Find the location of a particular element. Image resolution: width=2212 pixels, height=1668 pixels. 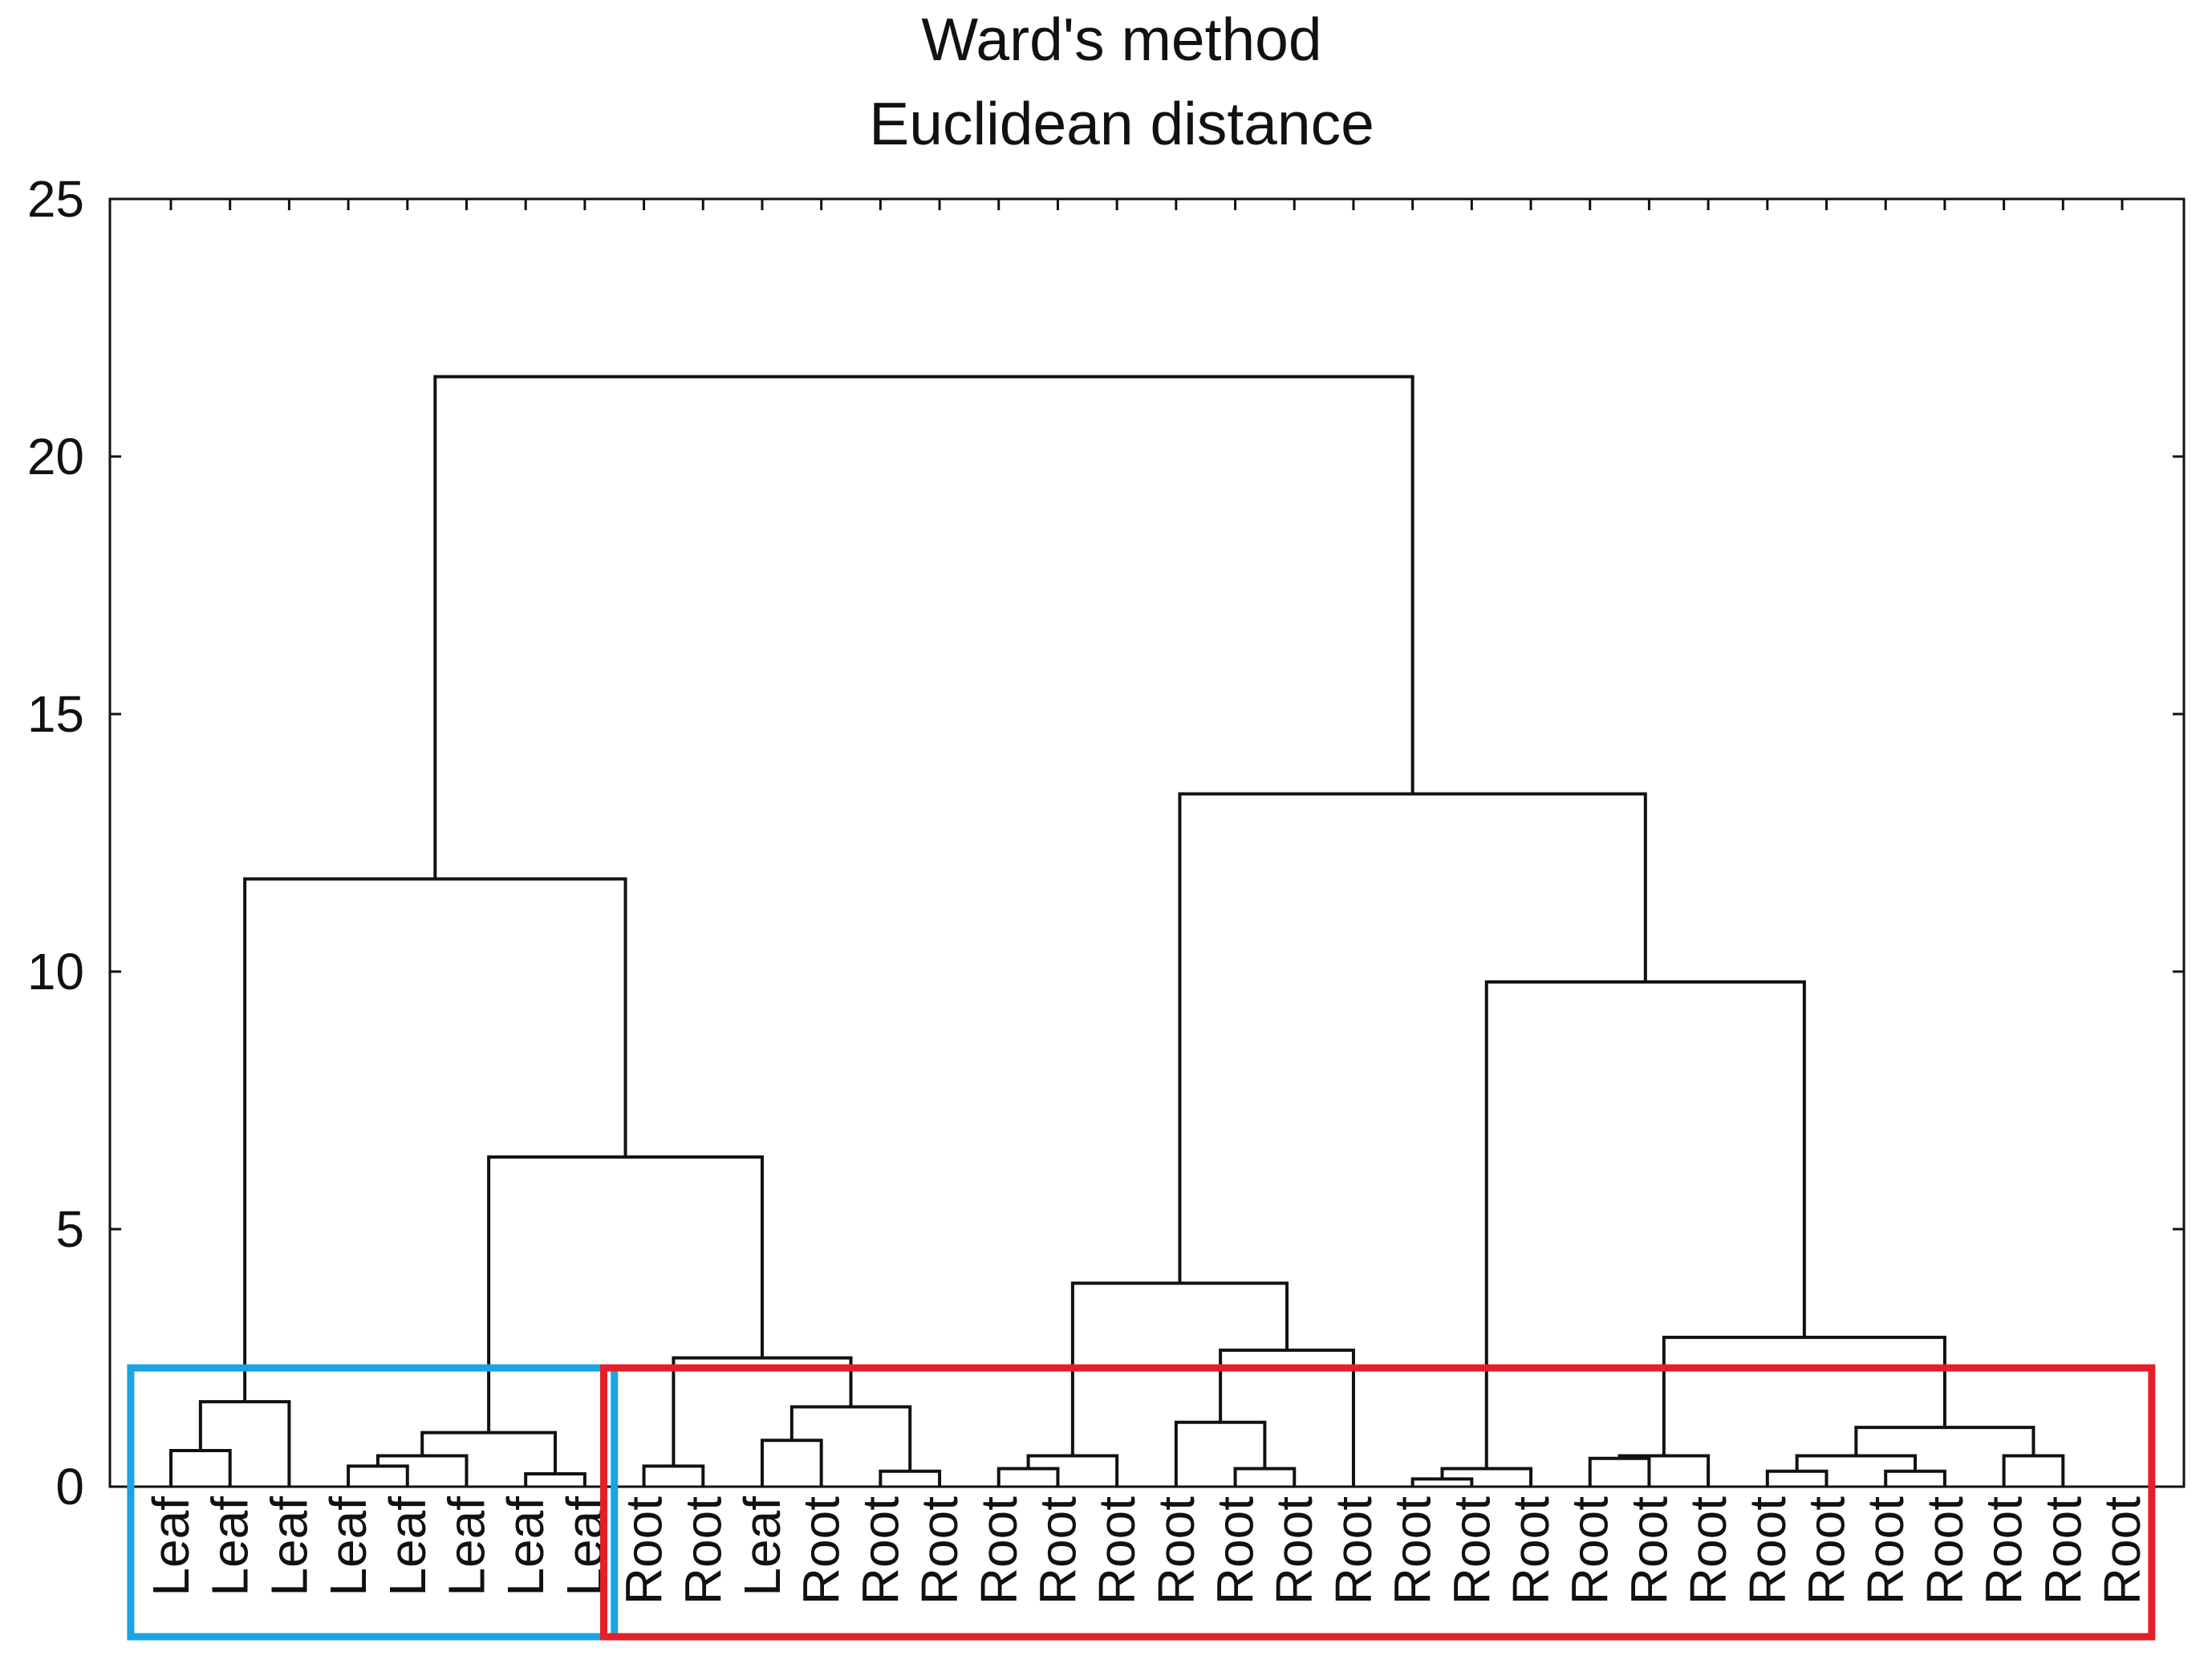

leaf-cluster-box is located at coordinates (373, 1502).